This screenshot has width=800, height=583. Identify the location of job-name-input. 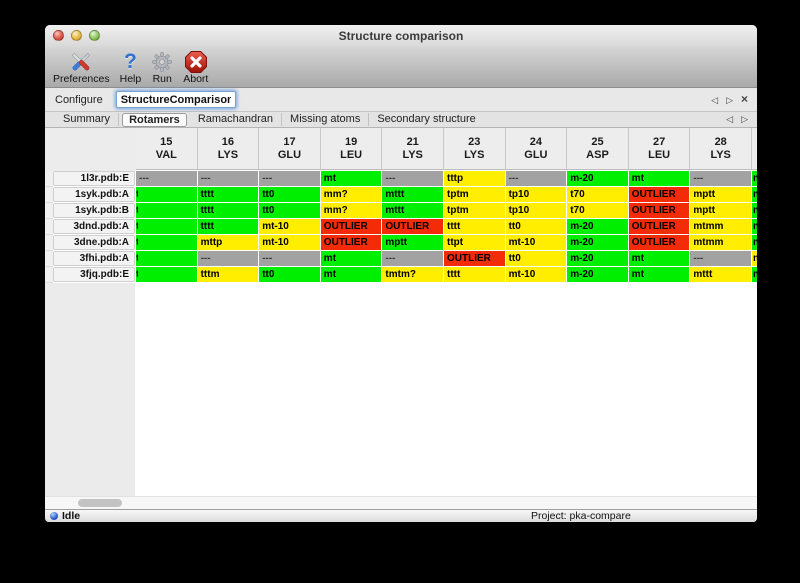
(175, 99).